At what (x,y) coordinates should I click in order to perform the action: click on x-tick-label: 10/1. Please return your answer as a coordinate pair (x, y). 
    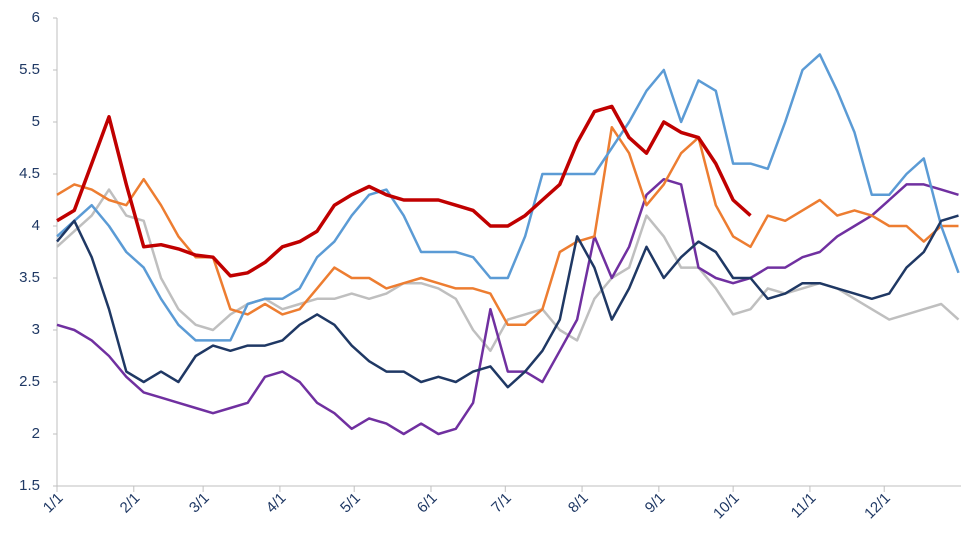
    Looking at the image, I should click on (726, 506).